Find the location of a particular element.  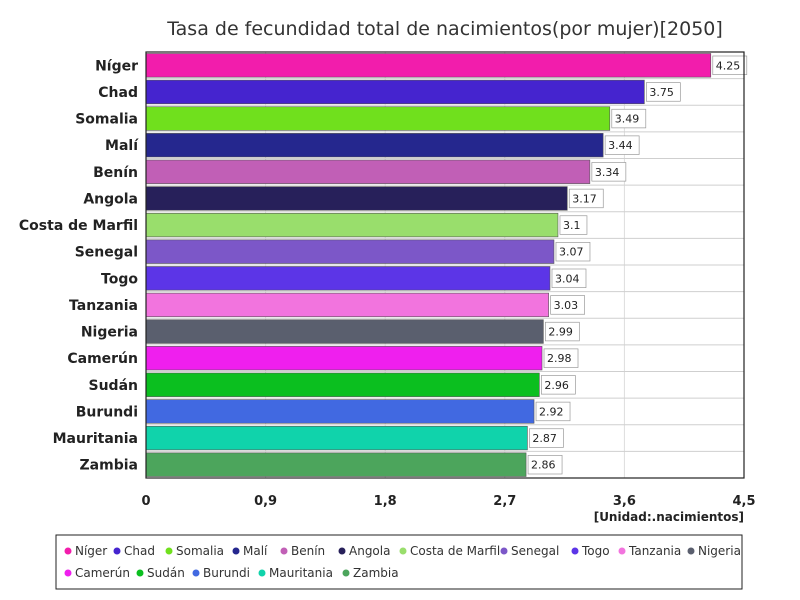

category-label: Tanzania is located at coordinates (103, 306).